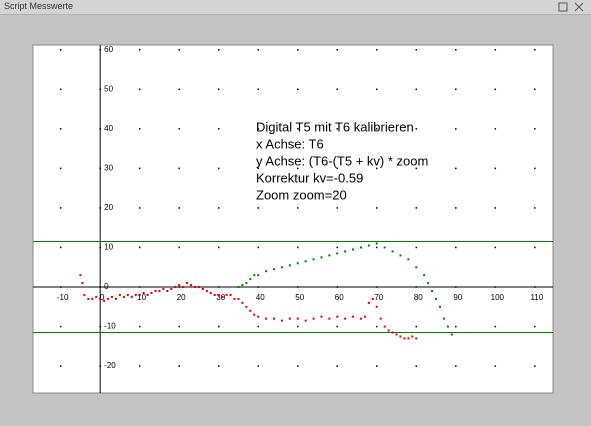 The image size is (591, 426). I want to click on x-tick-label: 110, so click(536, 297).